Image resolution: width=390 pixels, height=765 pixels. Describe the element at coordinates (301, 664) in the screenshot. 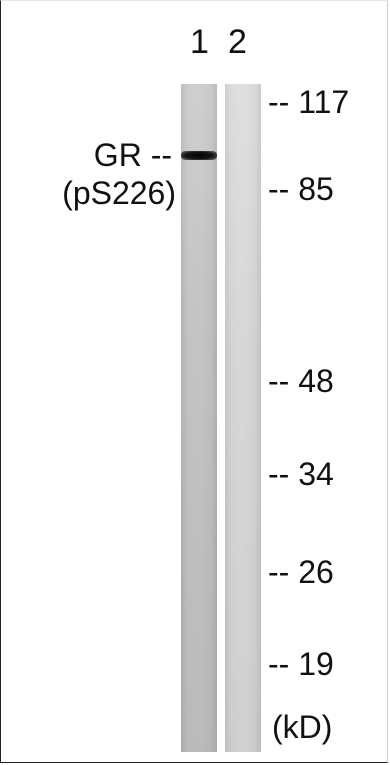

I see `marker-19: -- 19` at that location.